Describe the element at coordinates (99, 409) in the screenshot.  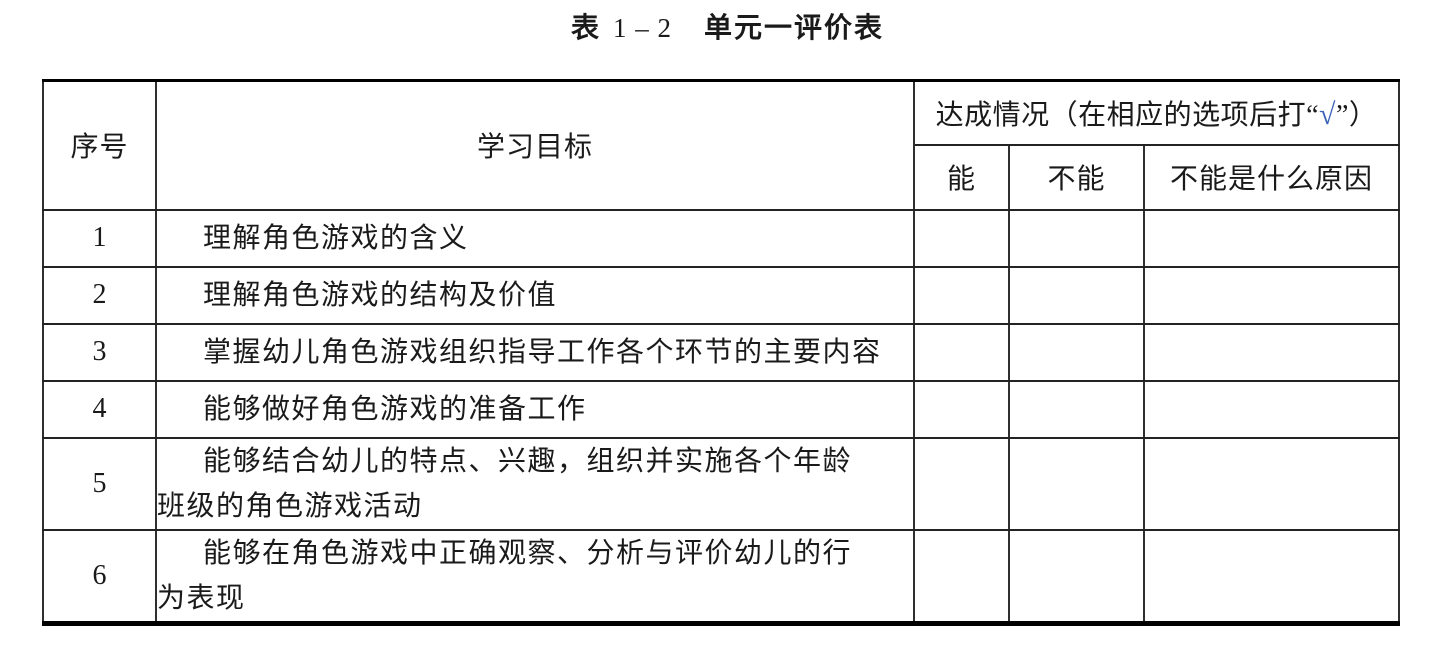
I see `row-number: 4` at that location.